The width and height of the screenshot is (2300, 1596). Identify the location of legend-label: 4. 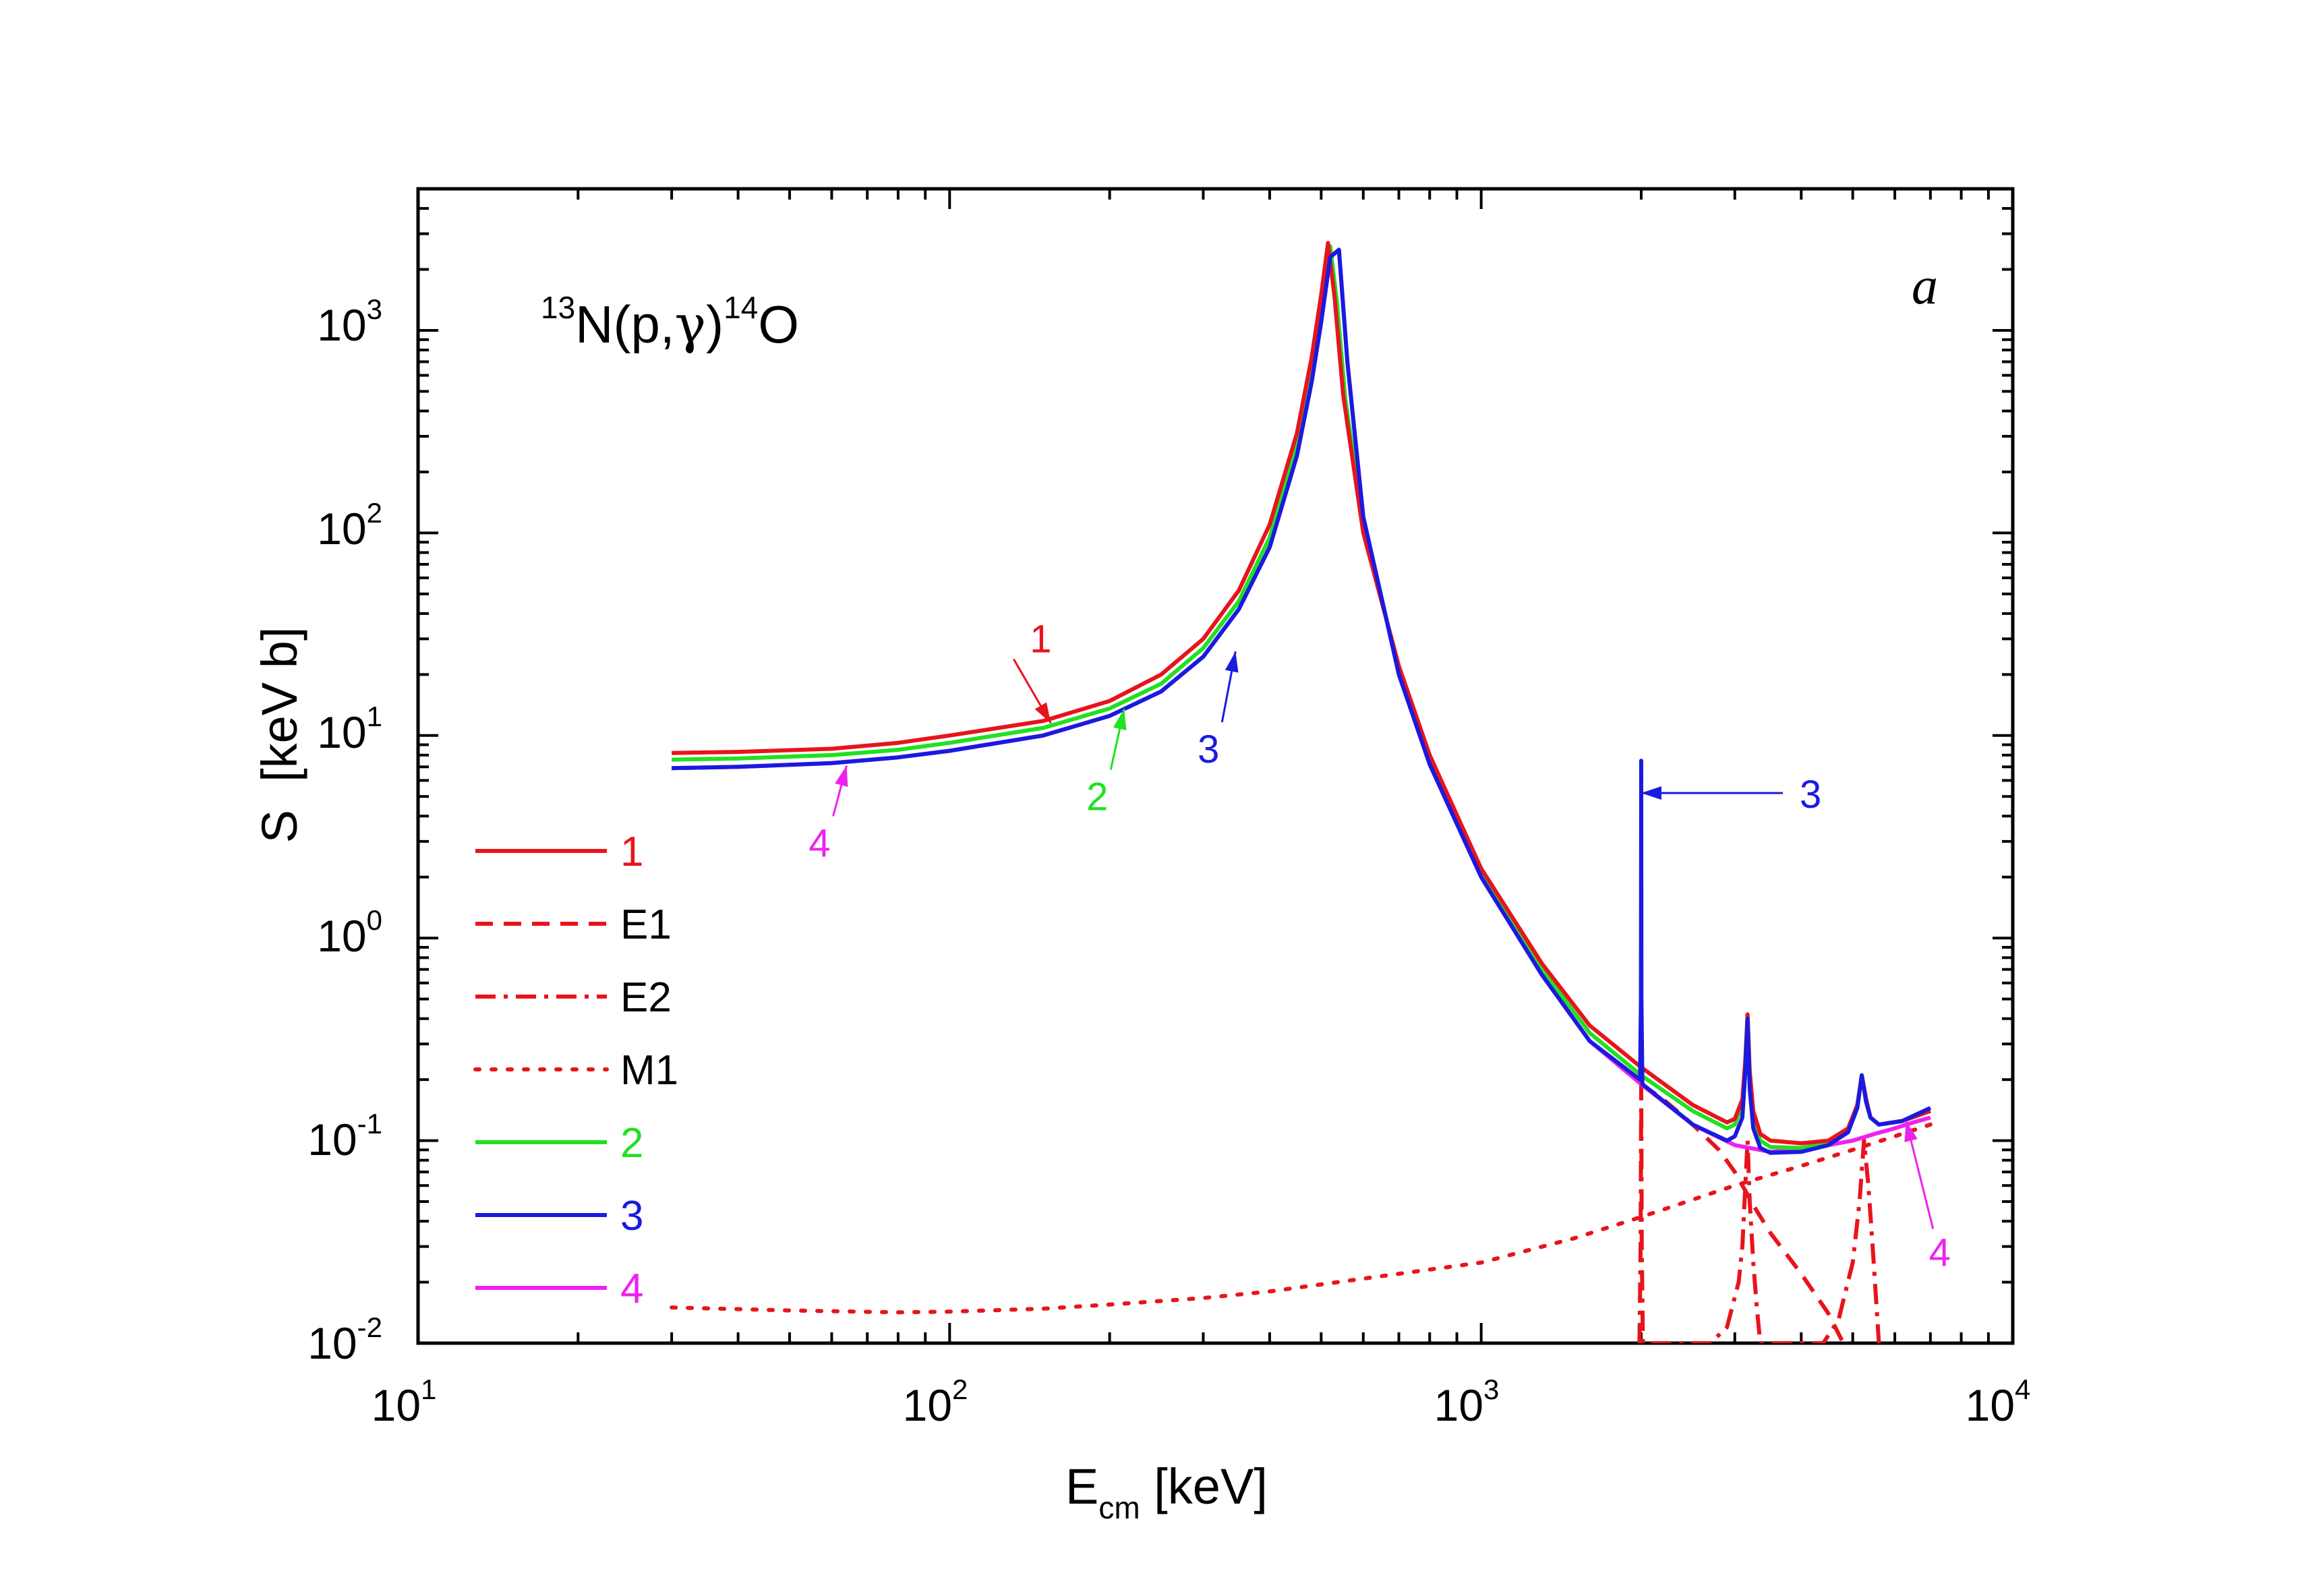
(631, 1289).